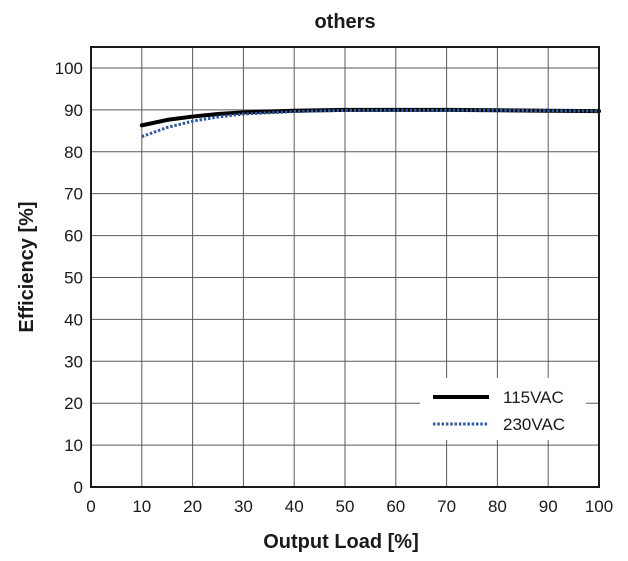  Describe the element at coordinates (73, 403) in the screenshot. I see `y-tick-label: 20` at that location.